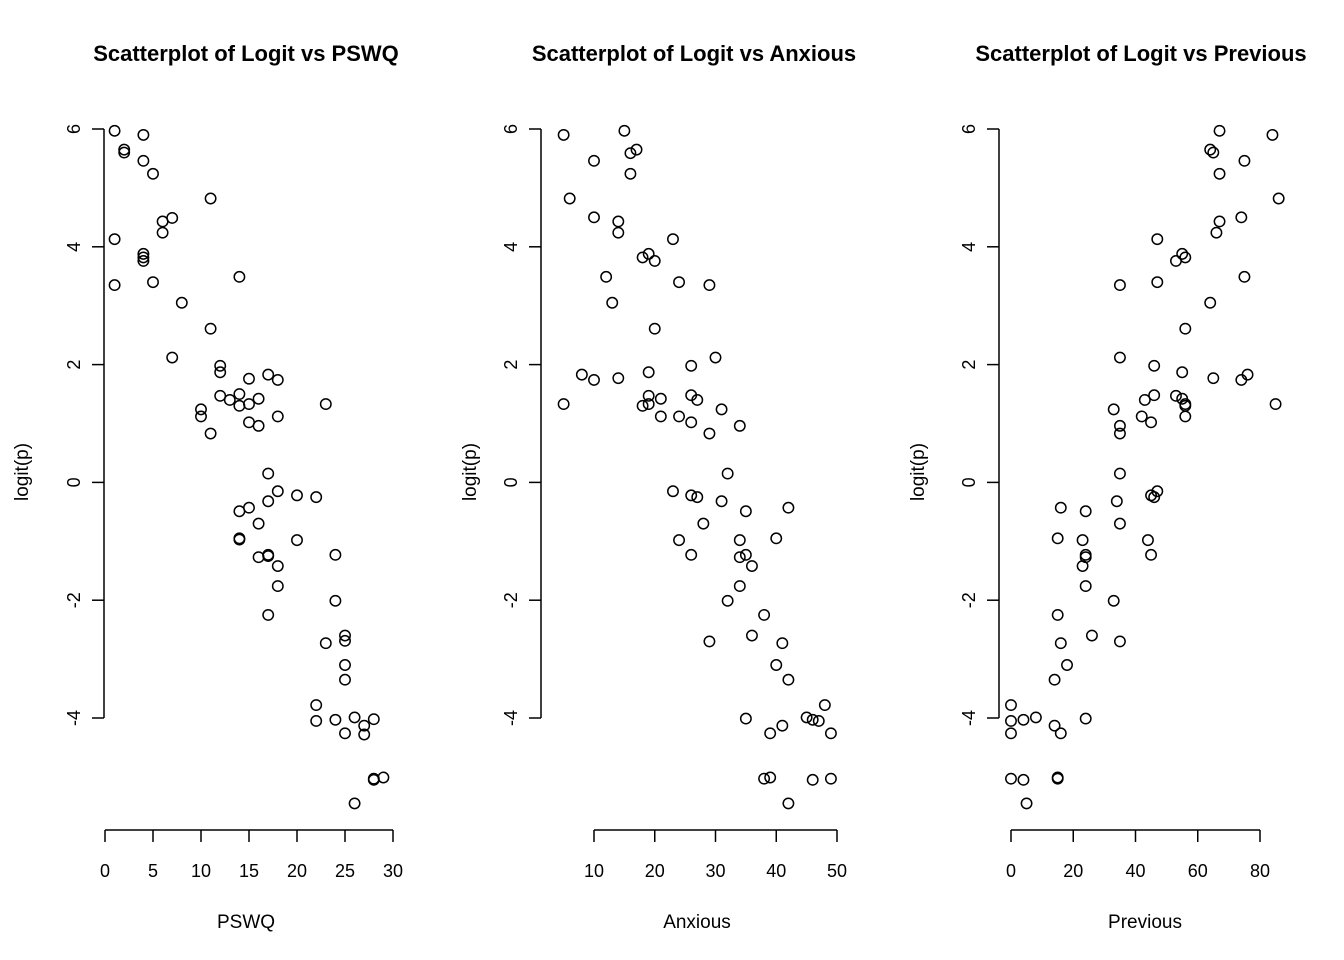 Image resolution: width=1344 pixels, height=960 pixels. I want to click on x-axis-label: PSWQ, so click(246, 922).